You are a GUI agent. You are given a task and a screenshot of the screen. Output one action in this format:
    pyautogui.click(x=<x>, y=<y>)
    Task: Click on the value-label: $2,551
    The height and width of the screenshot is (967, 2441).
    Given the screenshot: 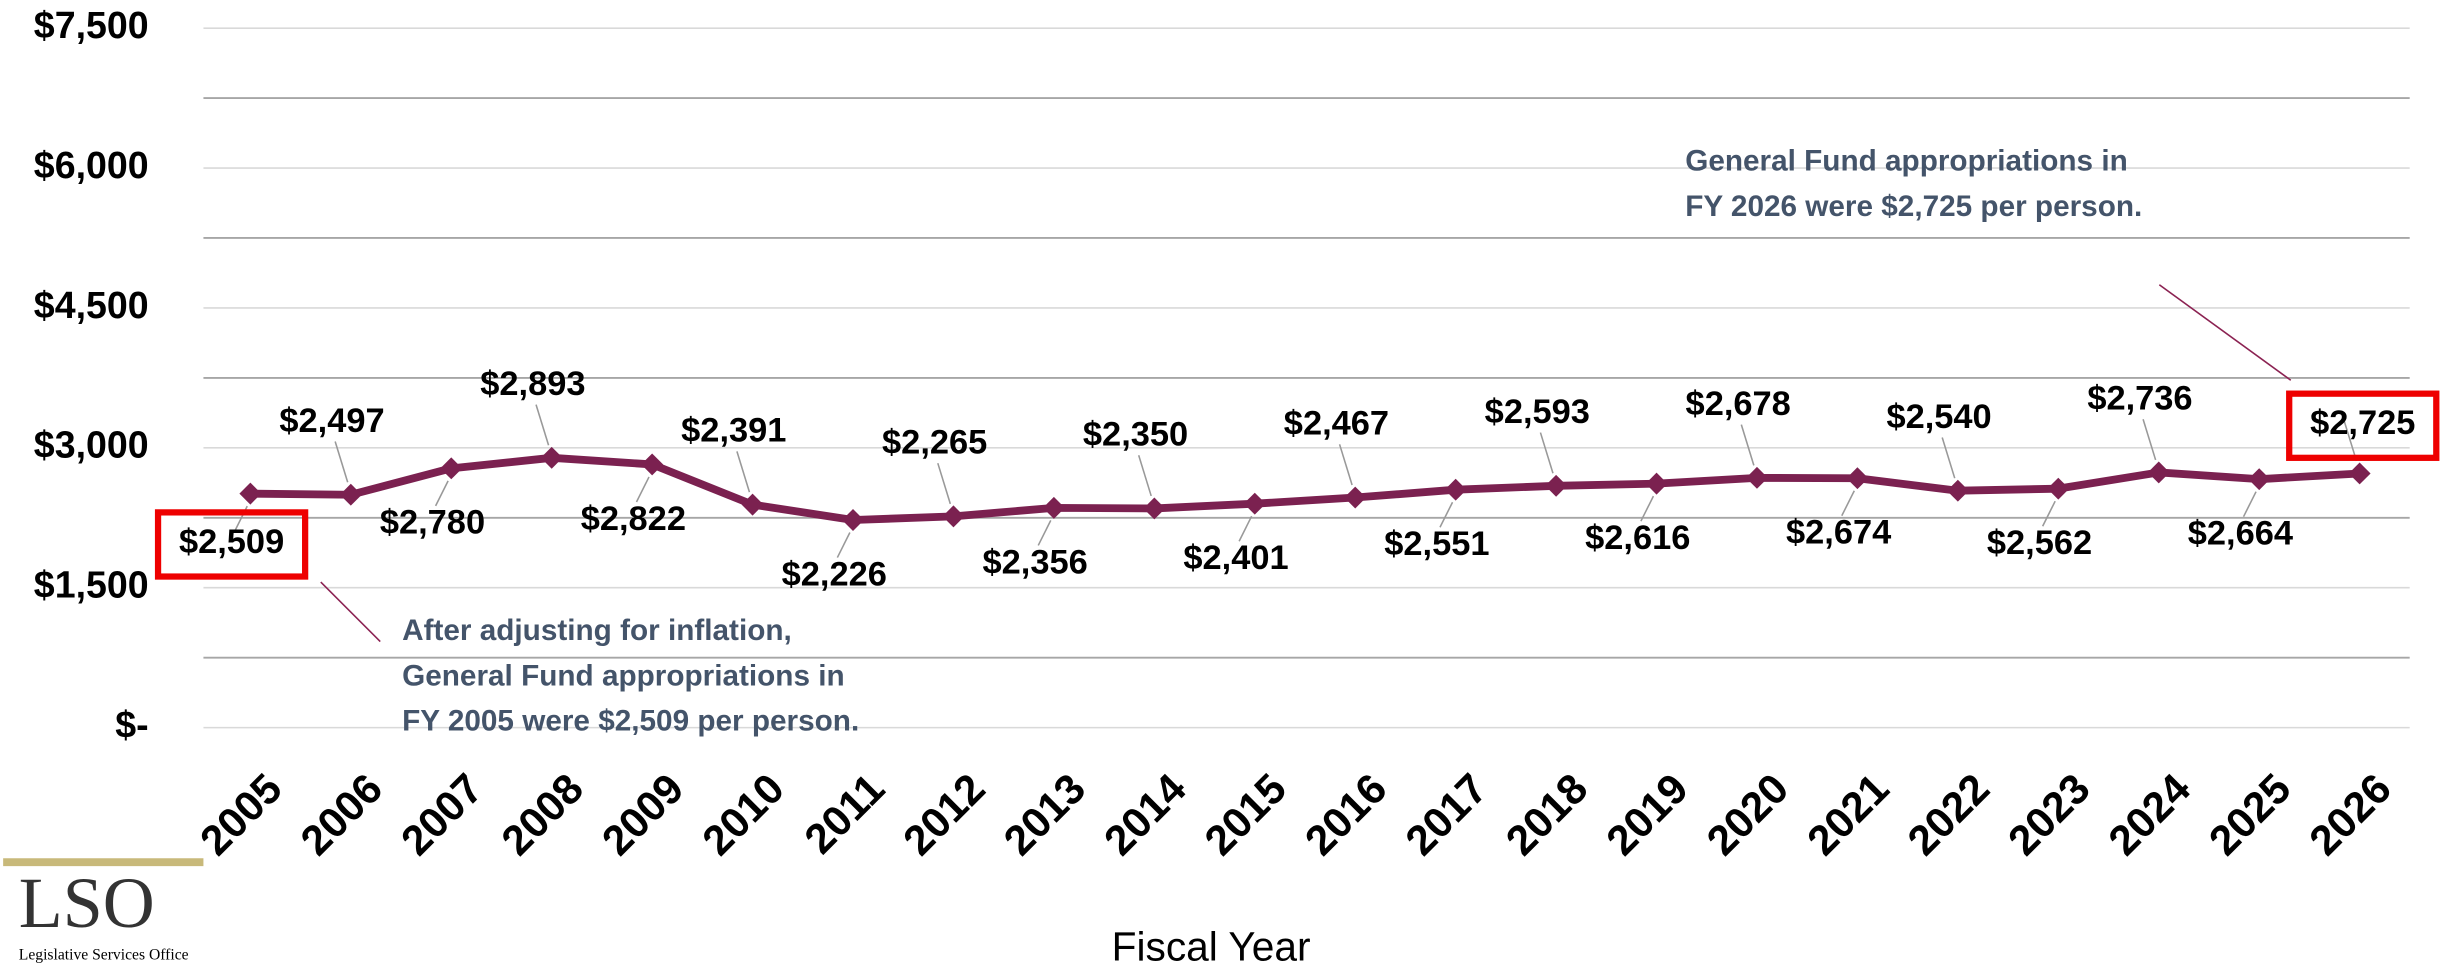 What is the action you would take?
    pyautogui.click(x=1436, y=544)
    